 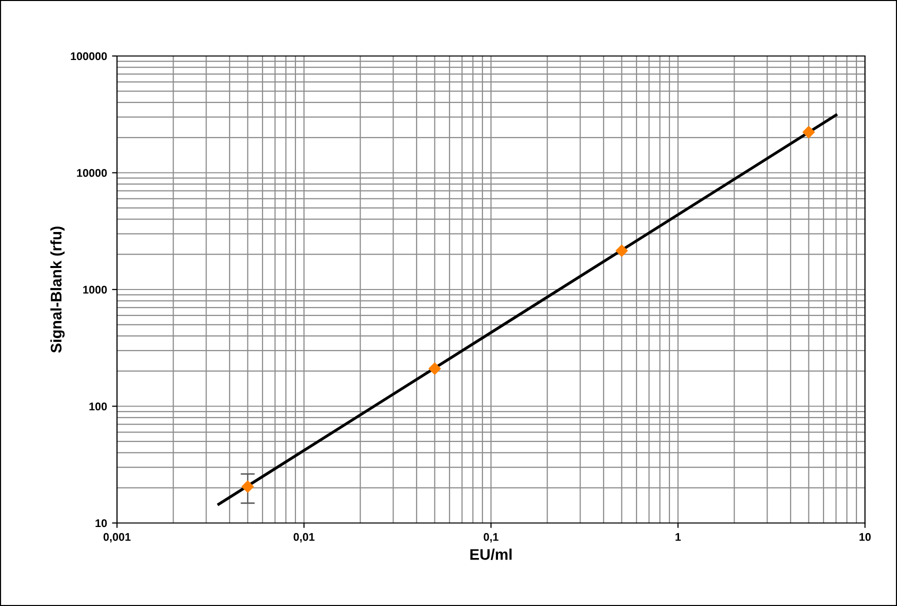 I want to click on x-tick-label: 0,1, so click(x=491, y=537).